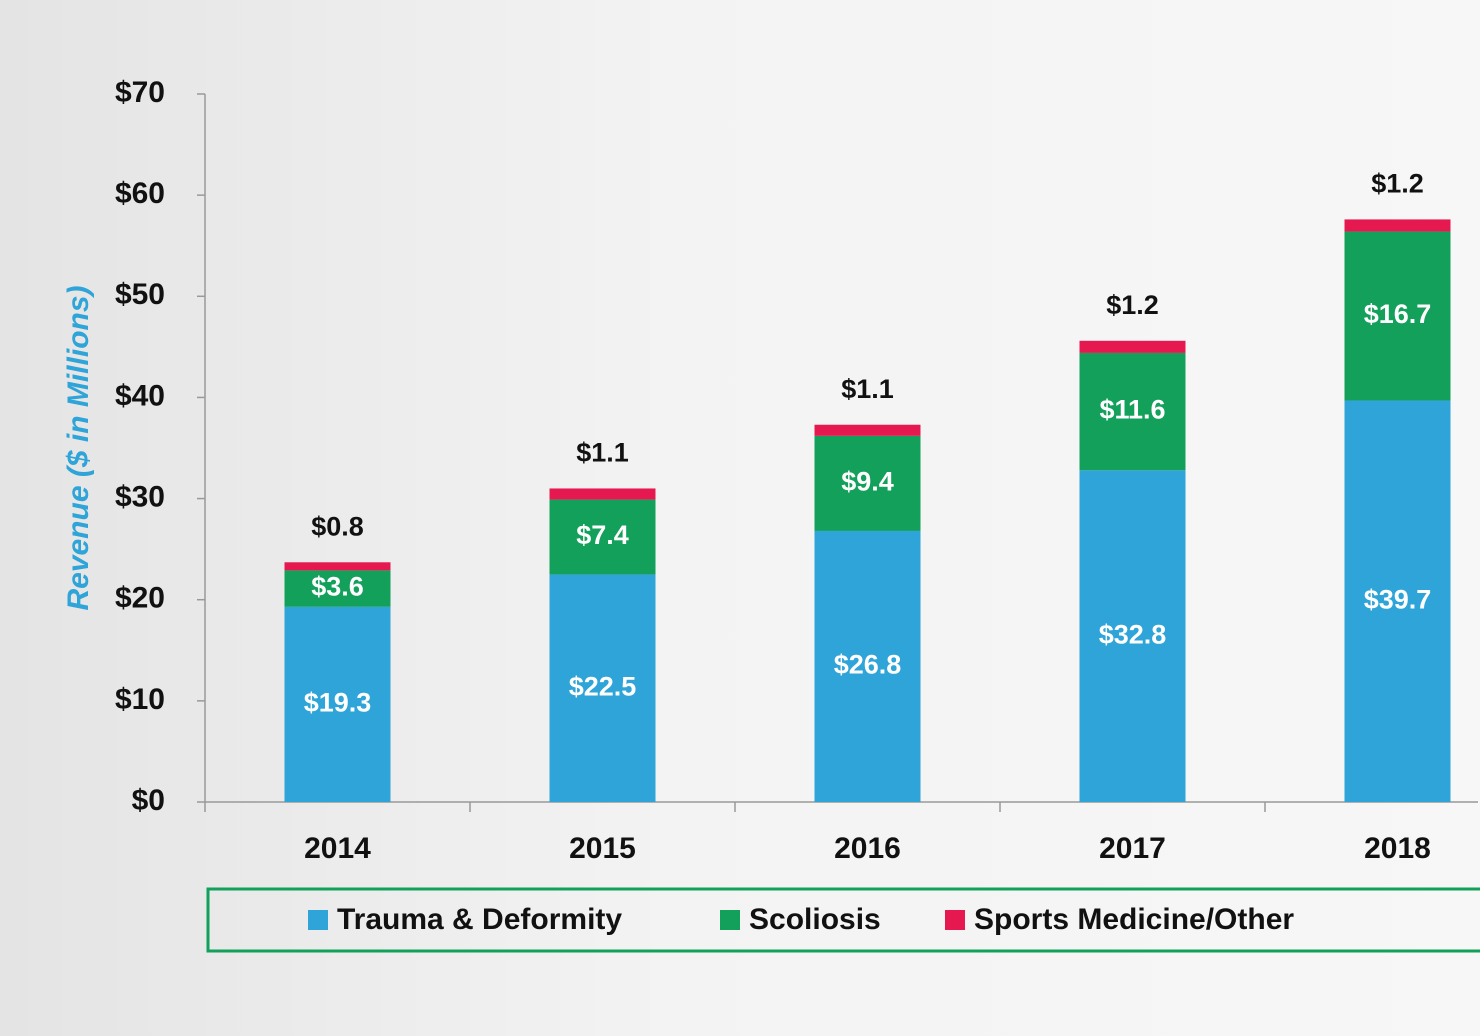 This screenshot has width=1480, height=1036. I want to click on value-label: $26.8, so click(868, 665).